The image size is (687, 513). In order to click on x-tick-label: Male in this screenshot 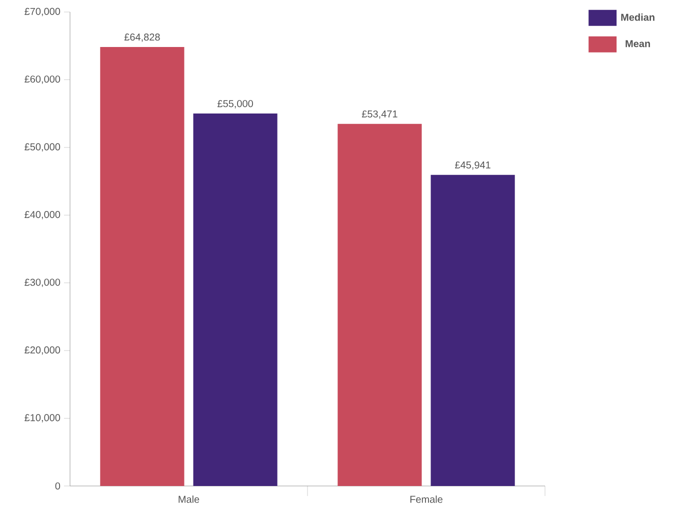, I will do `click(189, 499)`.